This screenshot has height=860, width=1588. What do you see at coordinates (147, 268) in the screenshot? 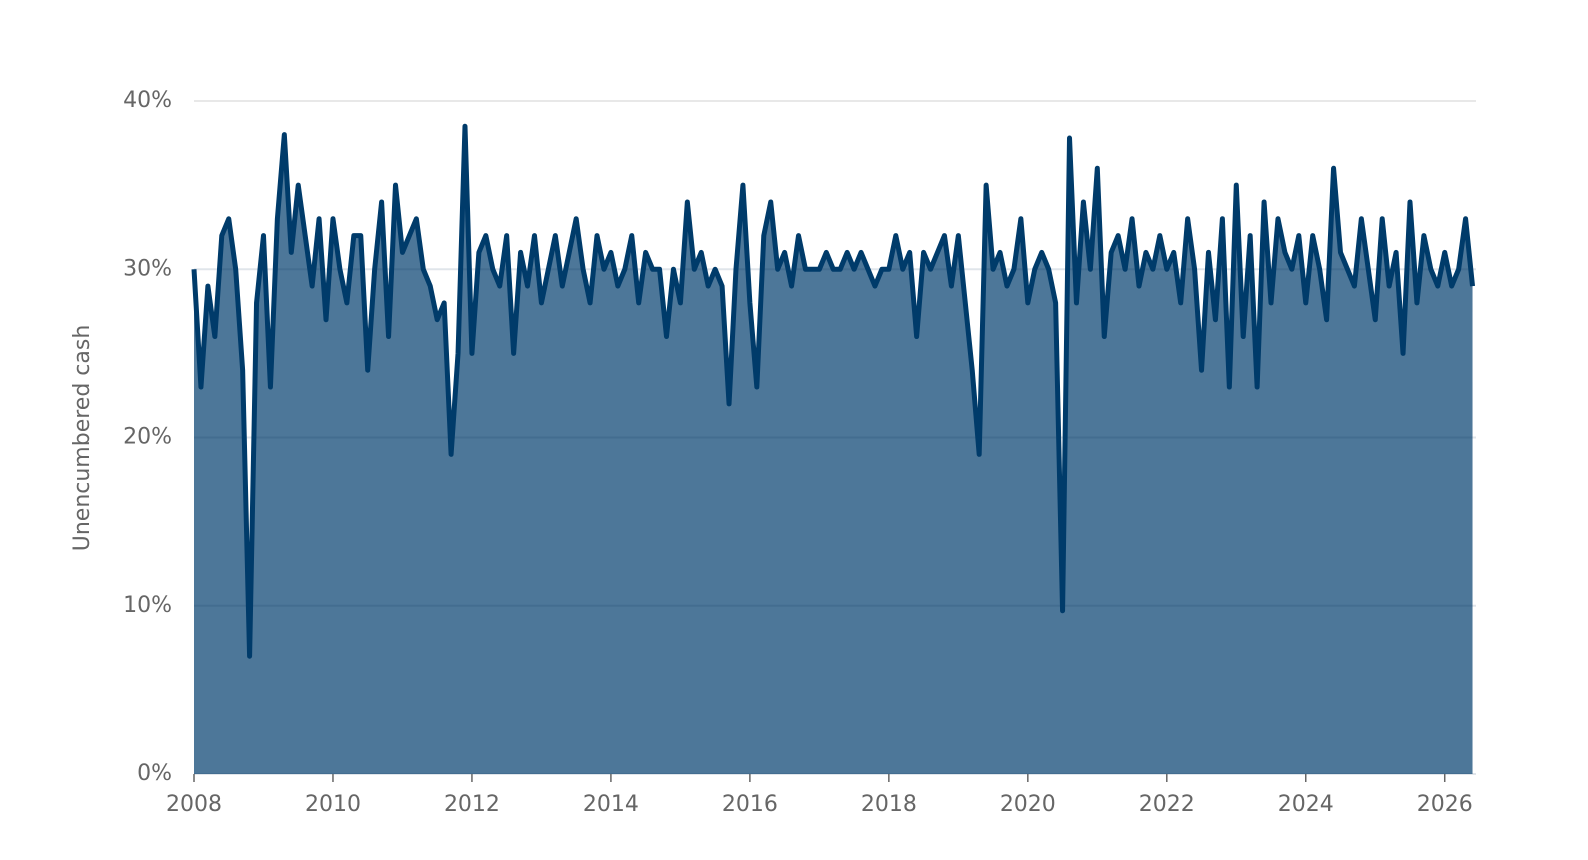
I see `y-tick-label: 30%` at bounding box center [147, 268].